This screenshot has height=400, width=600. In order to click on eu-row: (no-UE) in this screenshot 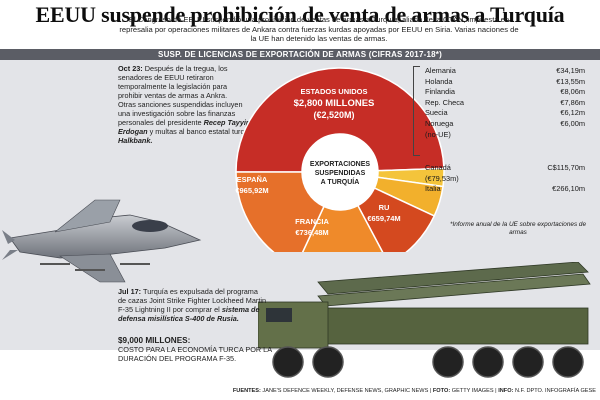, I will do `click(505, 135)`.